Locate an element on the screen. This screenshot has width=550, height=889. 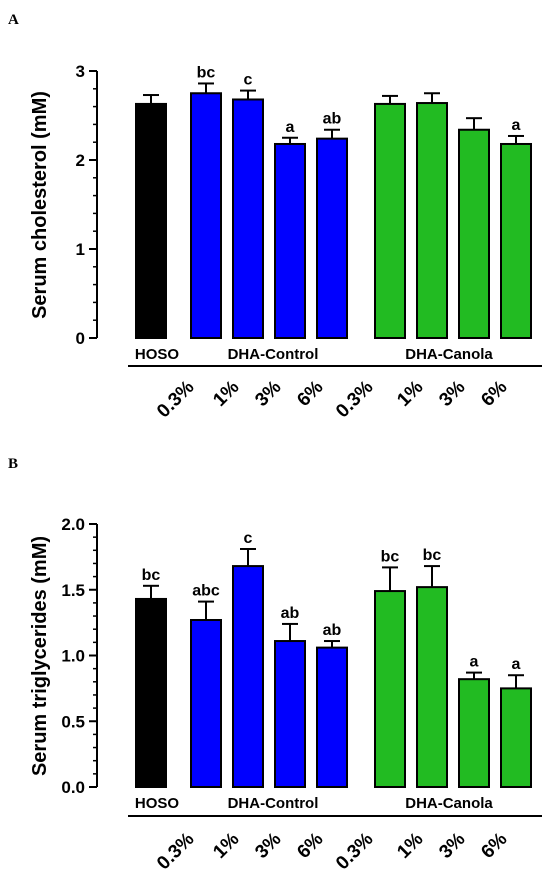
panel-b-group-dha-canola: DHA-Canola is located at coordinates (449, 803).